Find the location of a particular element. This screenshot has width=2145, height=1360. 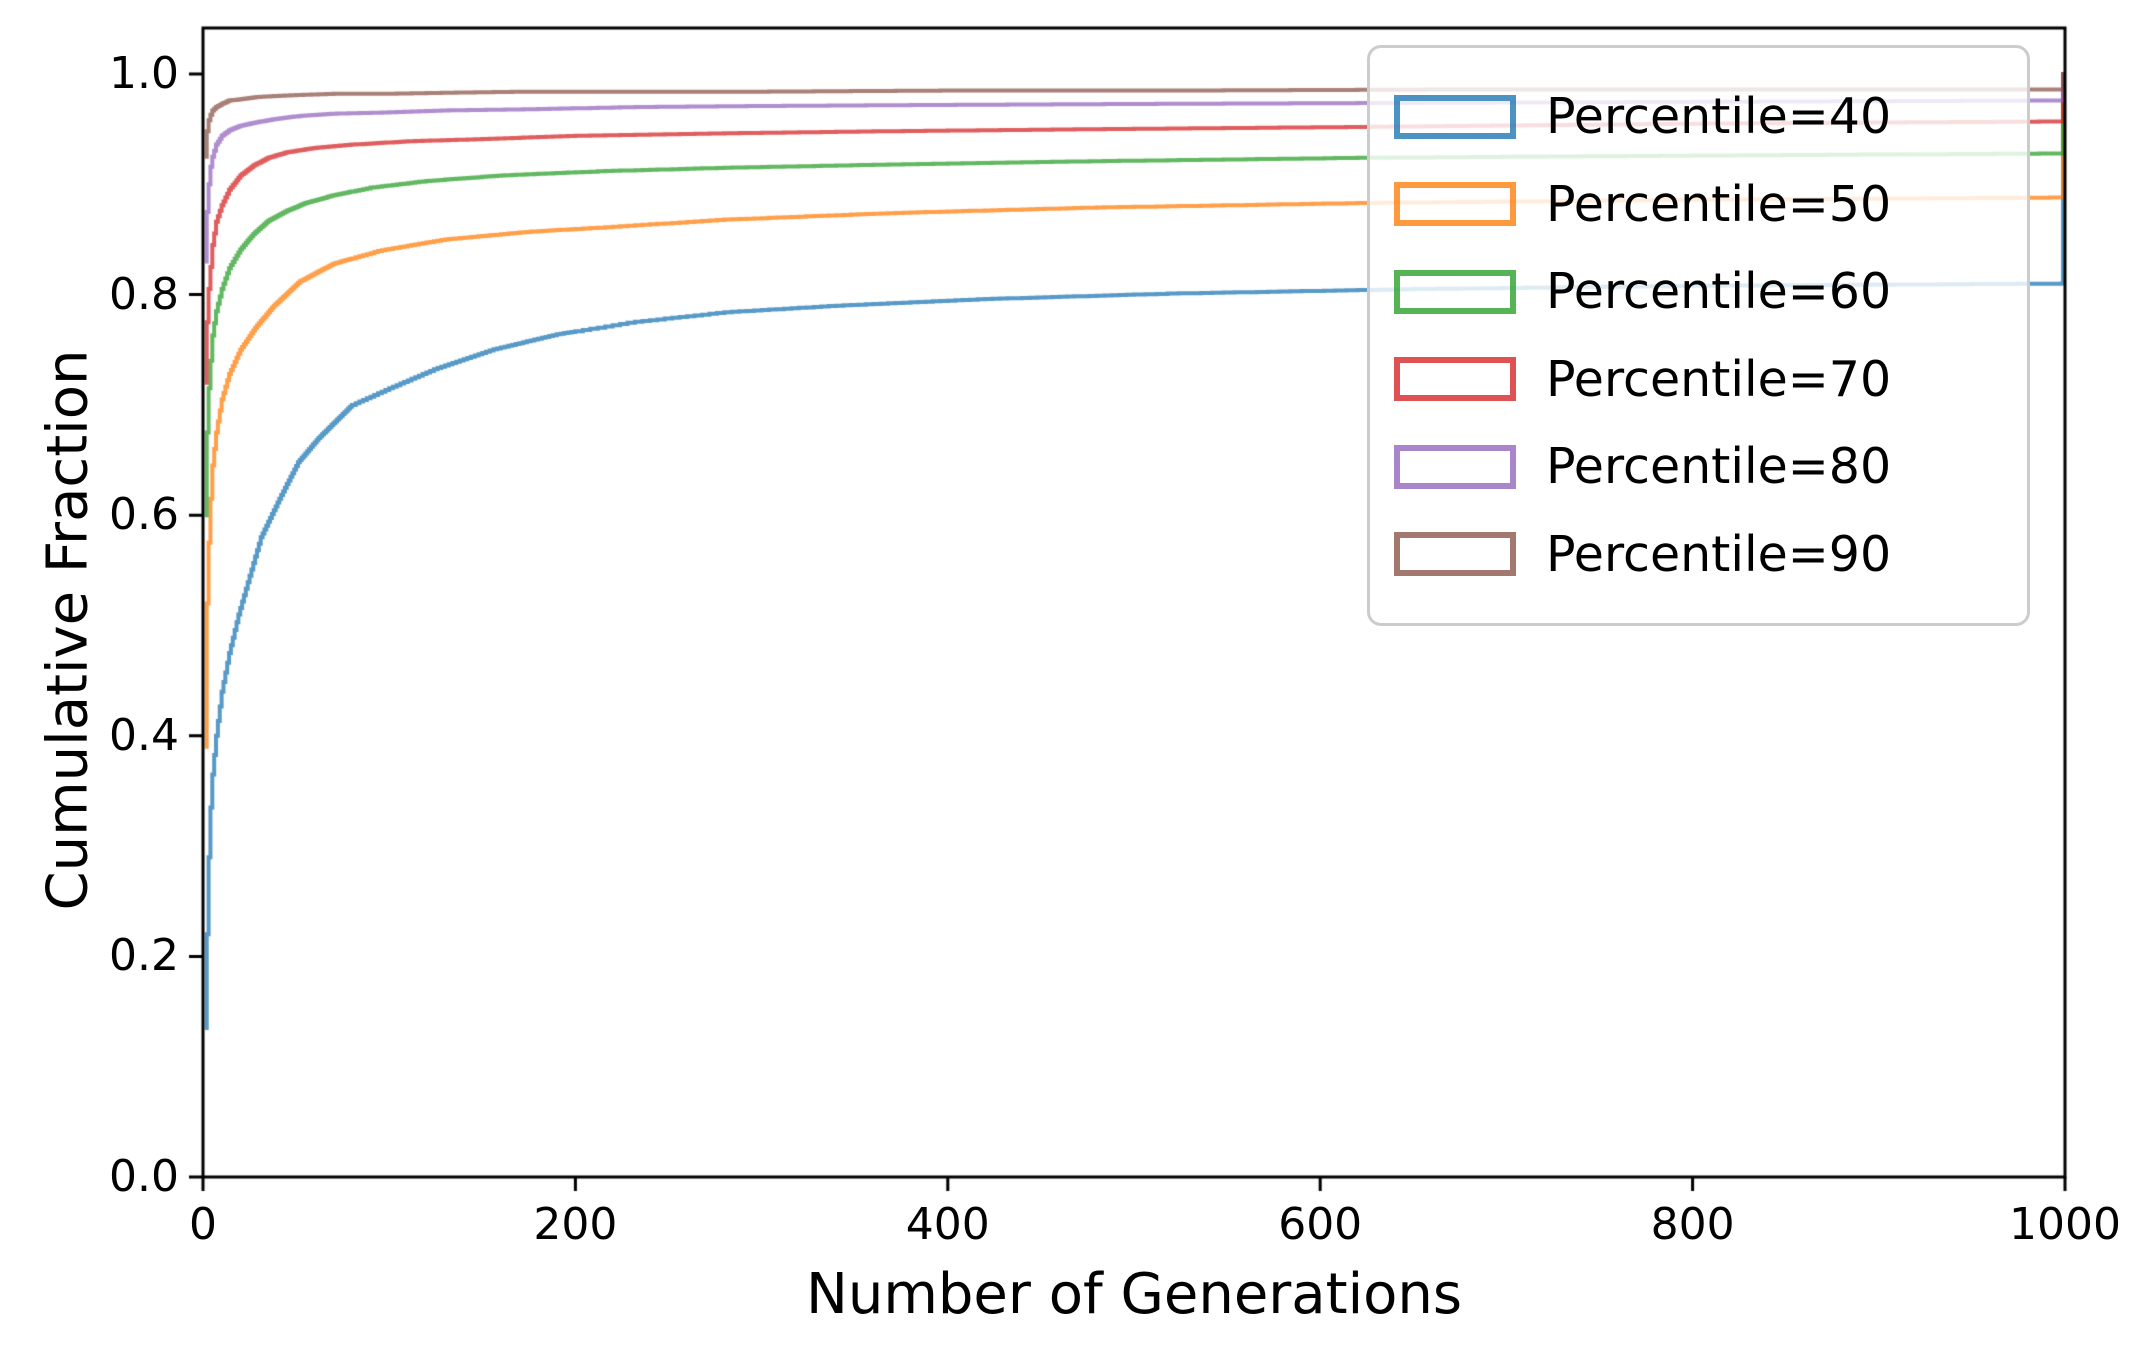

legend-row: Percentile=50 is located at coordinates (1710, 204).